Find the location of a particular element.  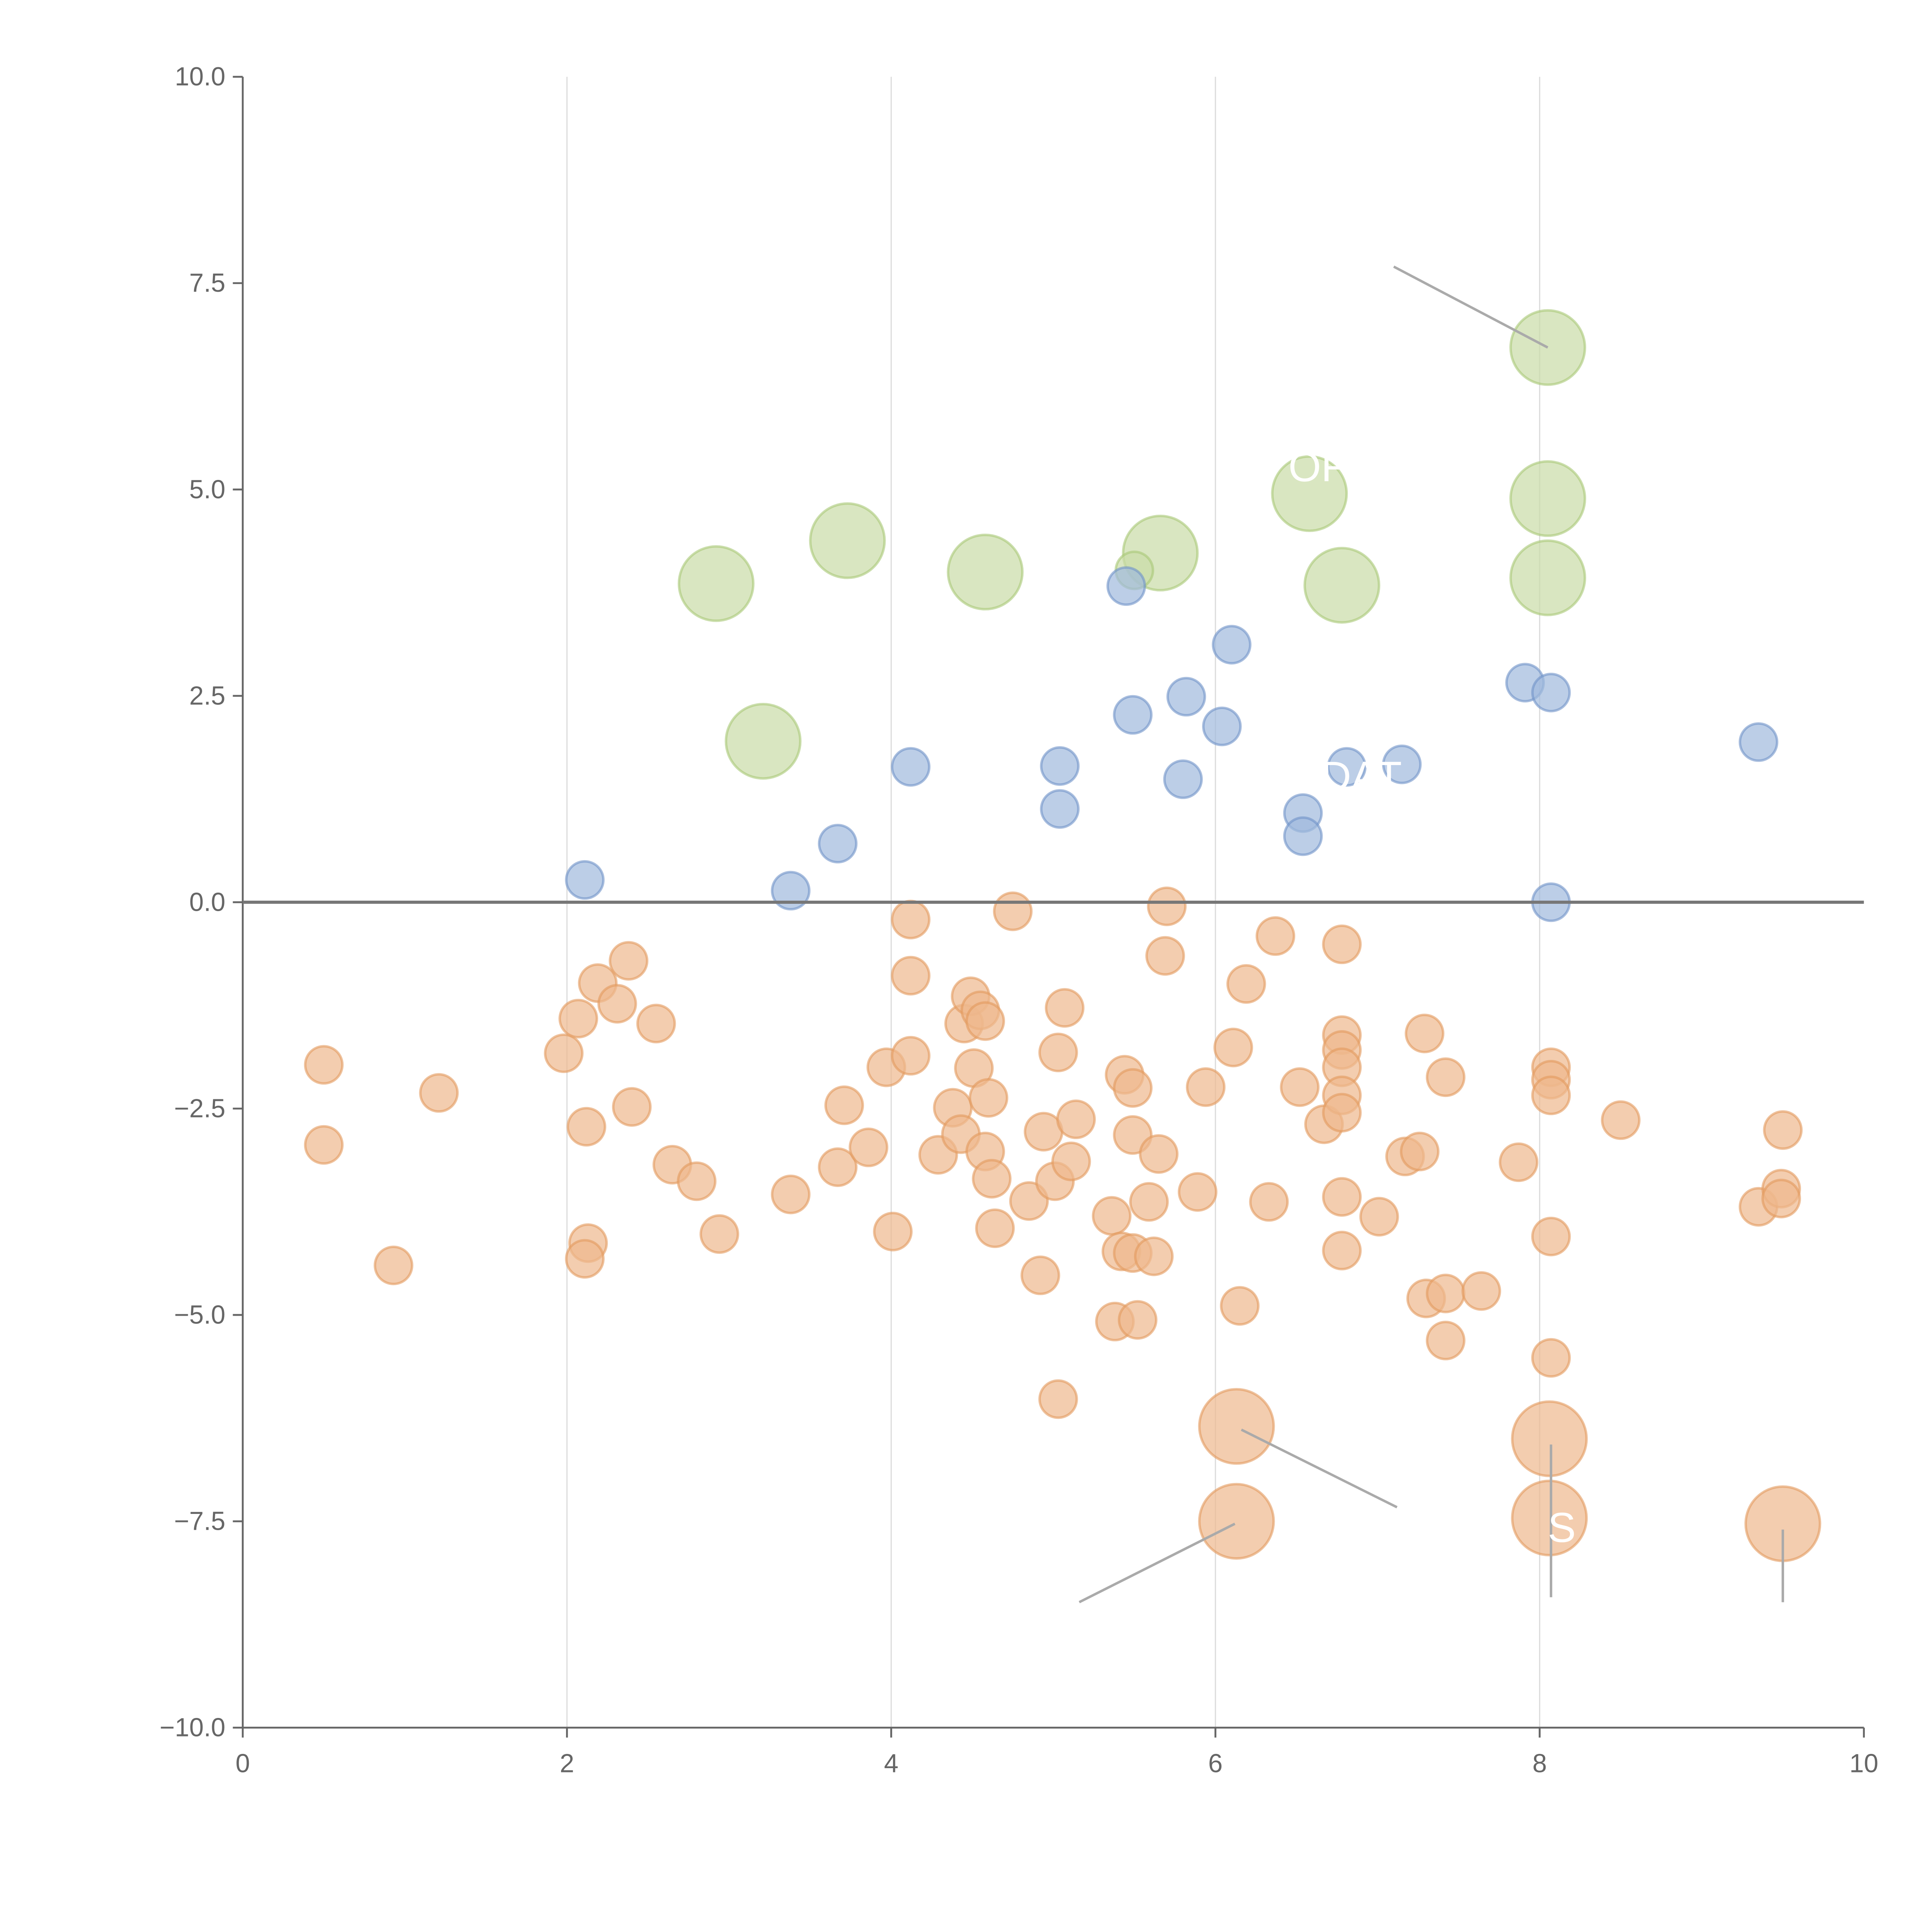

x-tick-label: 4 is located at coordinates (891, 1764).